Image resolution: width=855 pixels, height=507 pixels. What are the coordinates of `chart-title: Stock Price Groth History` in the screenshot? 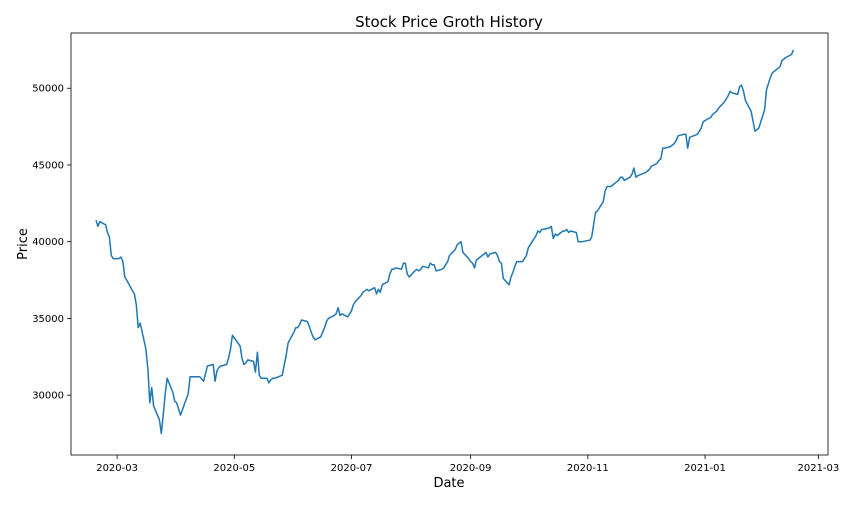 It's located at (449, 22).